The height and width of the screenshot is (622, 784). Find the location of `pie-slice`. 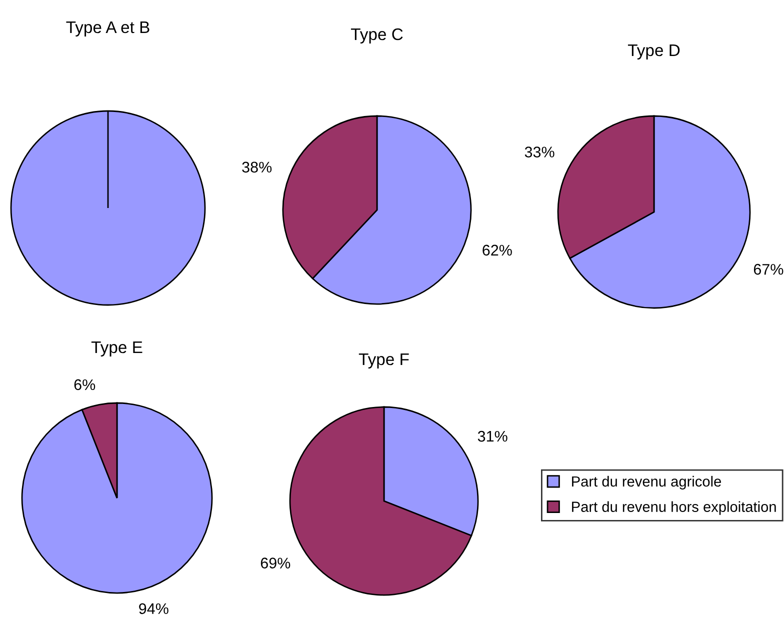

pie-slice is located at coordinates (117, 498).